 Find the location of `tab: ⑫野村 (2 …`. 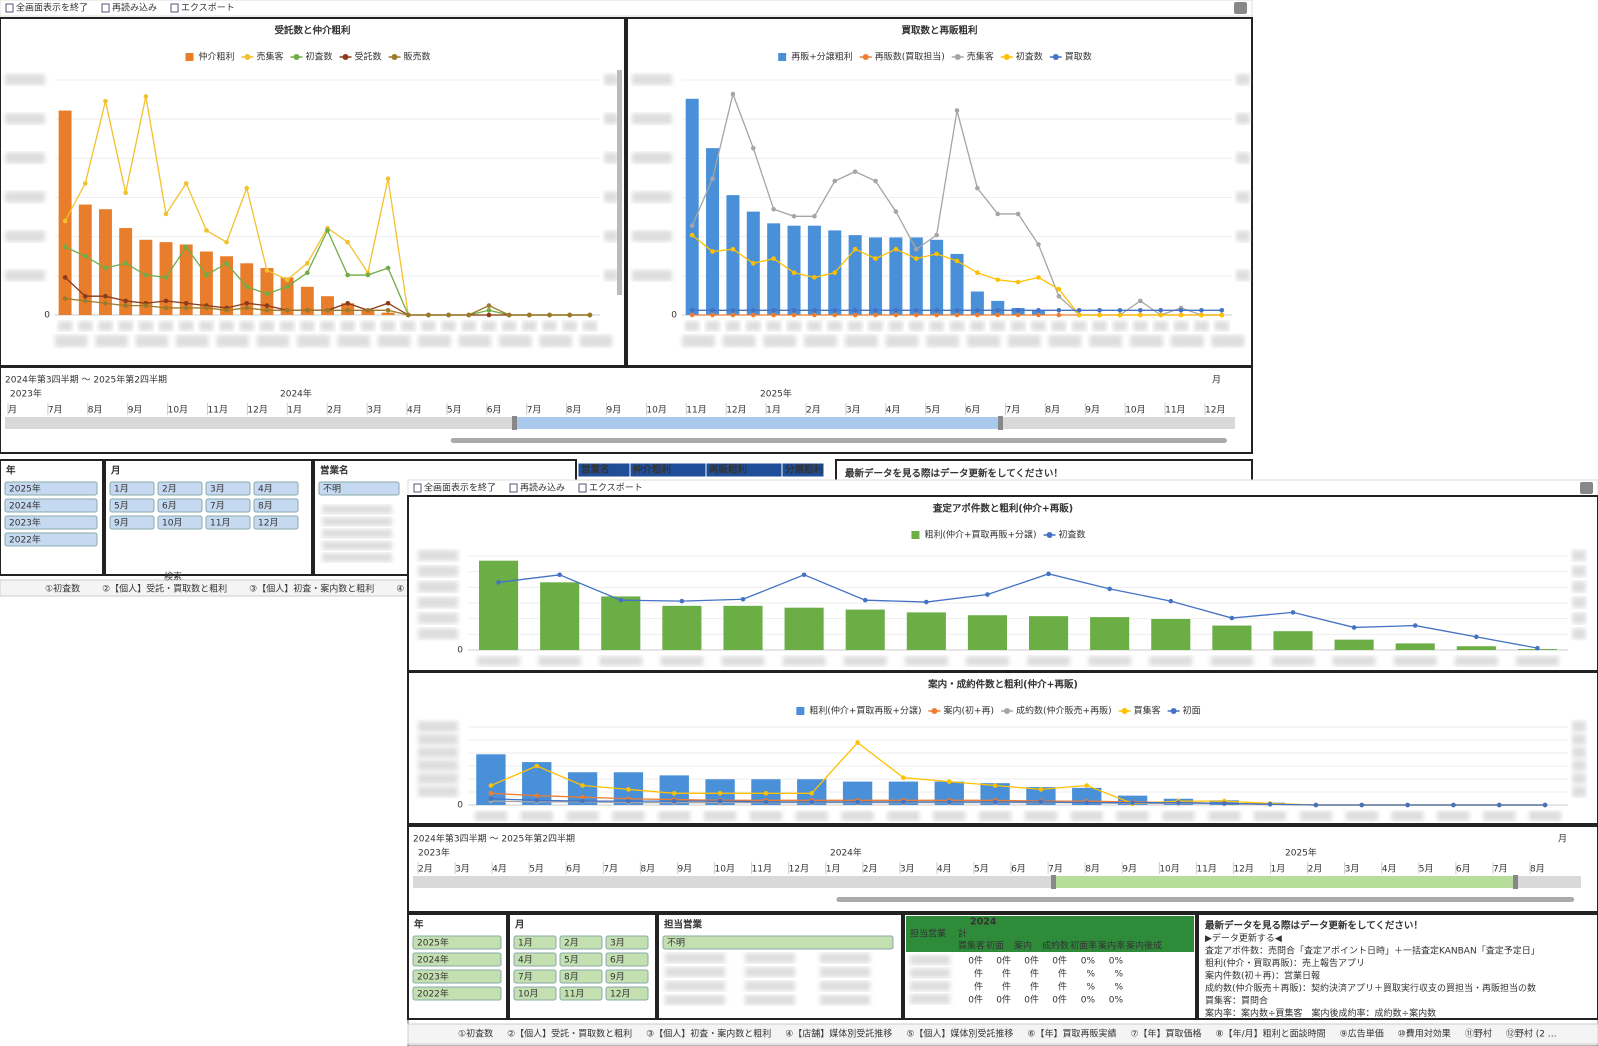

tab: ⑫野村 (2 … is located at coordinates (1531, 1034).